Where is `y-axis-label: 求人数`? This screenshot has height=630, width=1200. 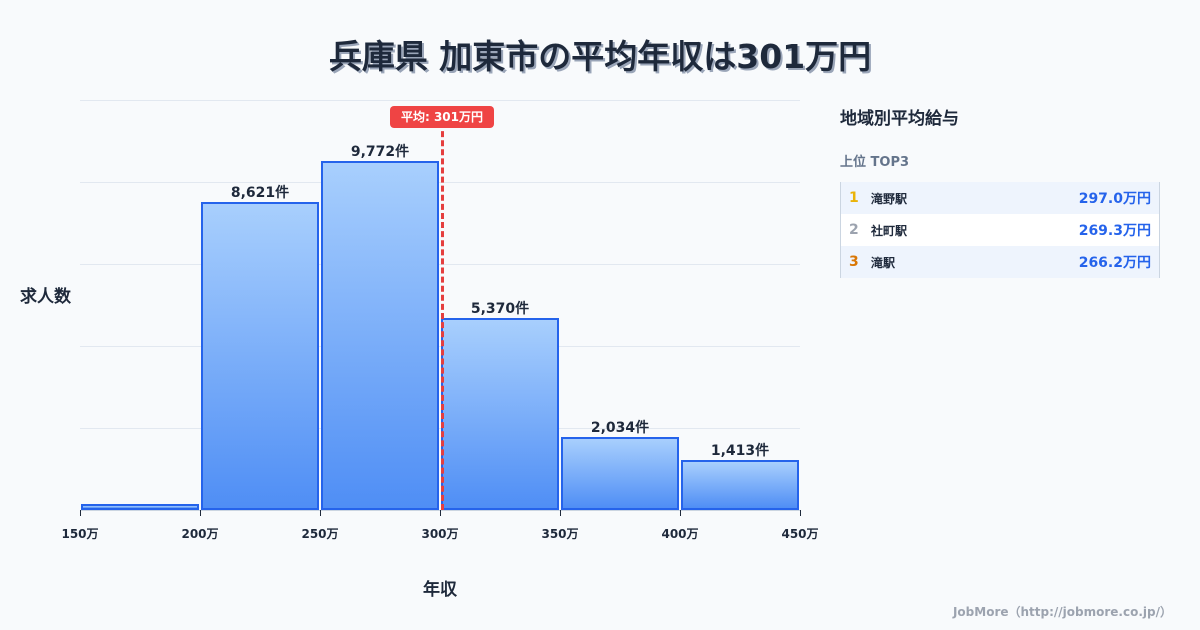
y-axis-label: 求人数 is located at coordinates (45, 297).